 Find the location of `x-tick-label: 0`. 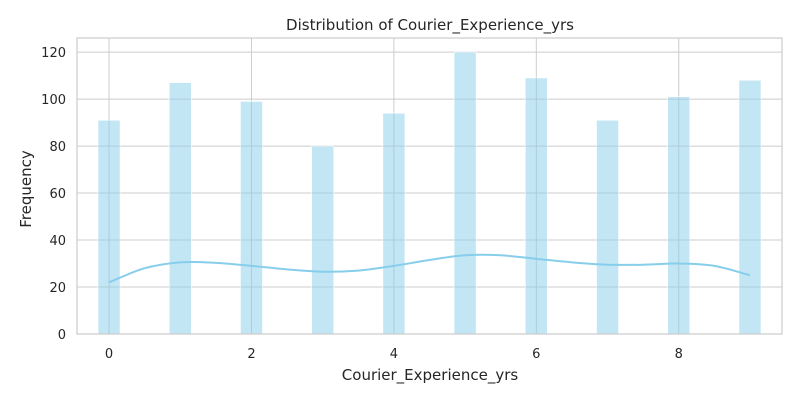

x-tick-label: 0 is located at coordinates (109, 354).